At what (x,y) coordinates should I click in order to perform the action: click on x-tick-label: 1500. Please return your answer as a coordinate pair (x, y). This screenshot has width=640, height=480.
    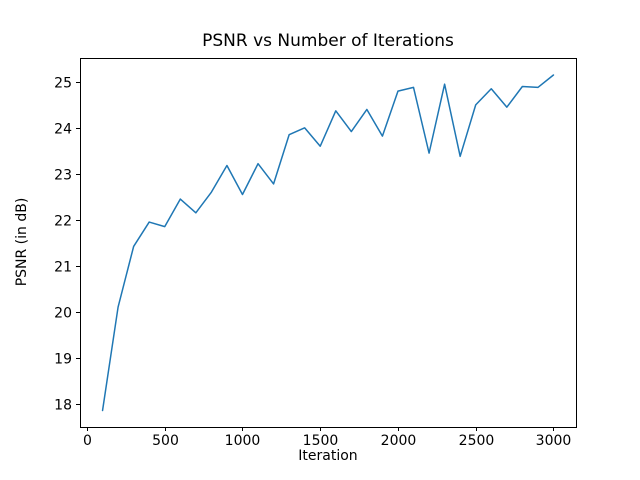
    Looking at the image, I should click on (321, 441).